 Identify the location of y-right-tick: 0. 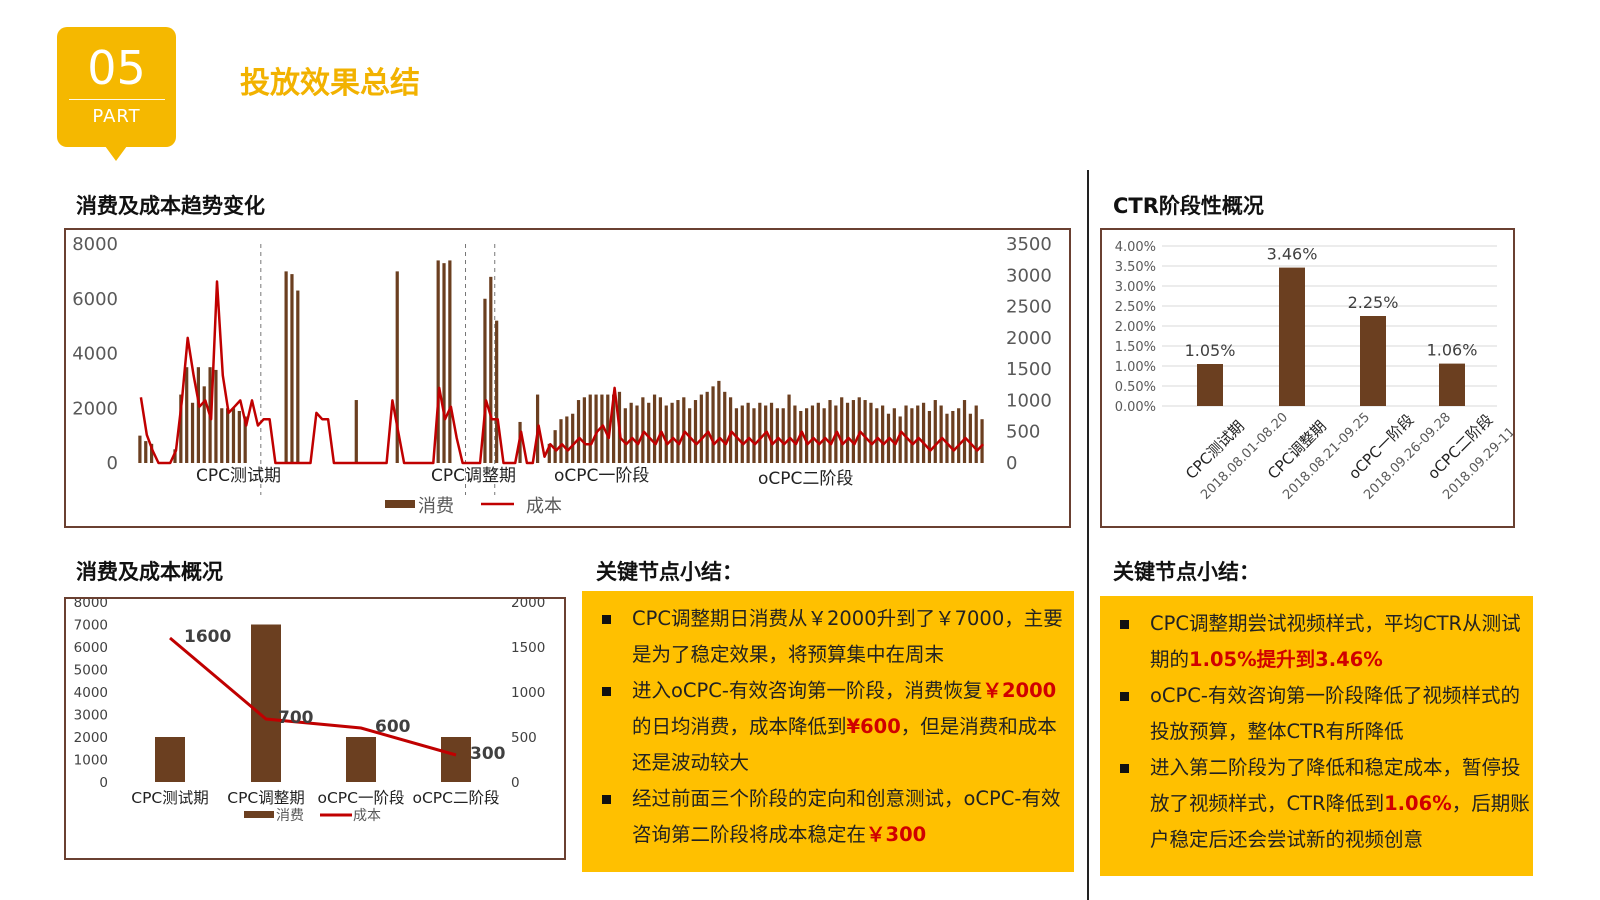
(1011, 463).